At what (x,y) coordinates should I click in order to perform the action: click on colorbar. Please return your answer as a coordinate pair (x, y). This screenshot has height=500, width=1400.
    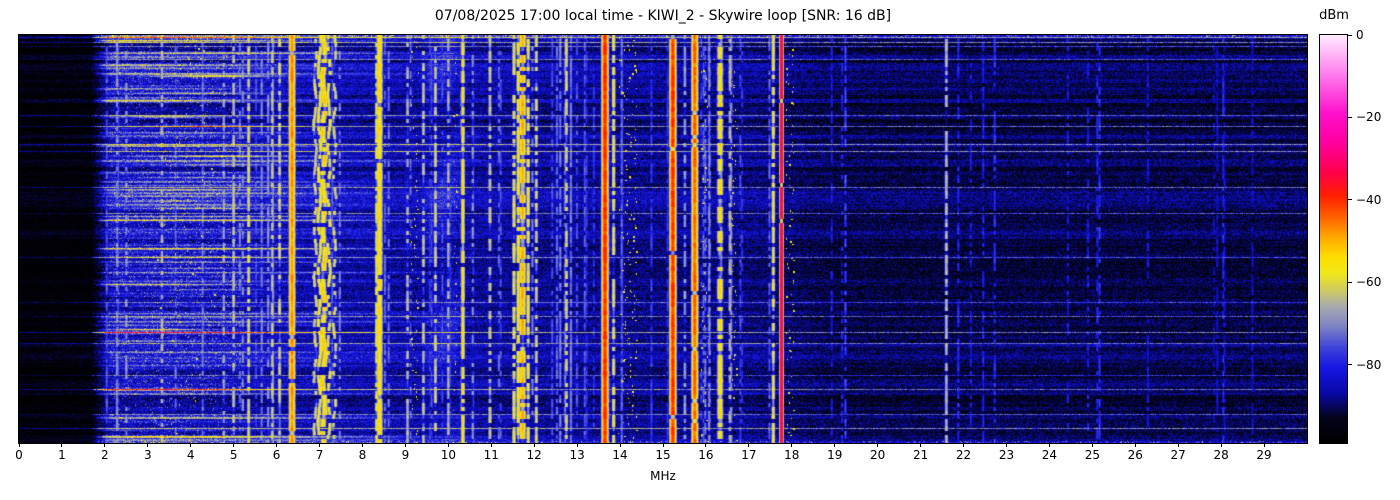
    Looking at the image, I should click on (1333, 239).